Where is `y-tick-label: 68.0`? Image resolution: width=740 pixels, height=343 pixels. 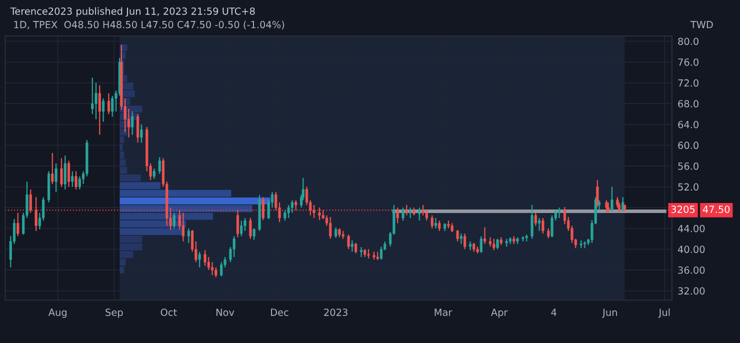 y-tick-label: 68.0 is located at coordinates (688, 104).